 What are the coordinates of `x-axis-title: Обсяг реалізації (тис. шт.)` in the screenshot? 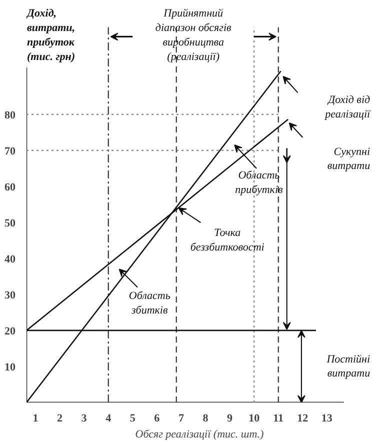 It's located at (199, 434).